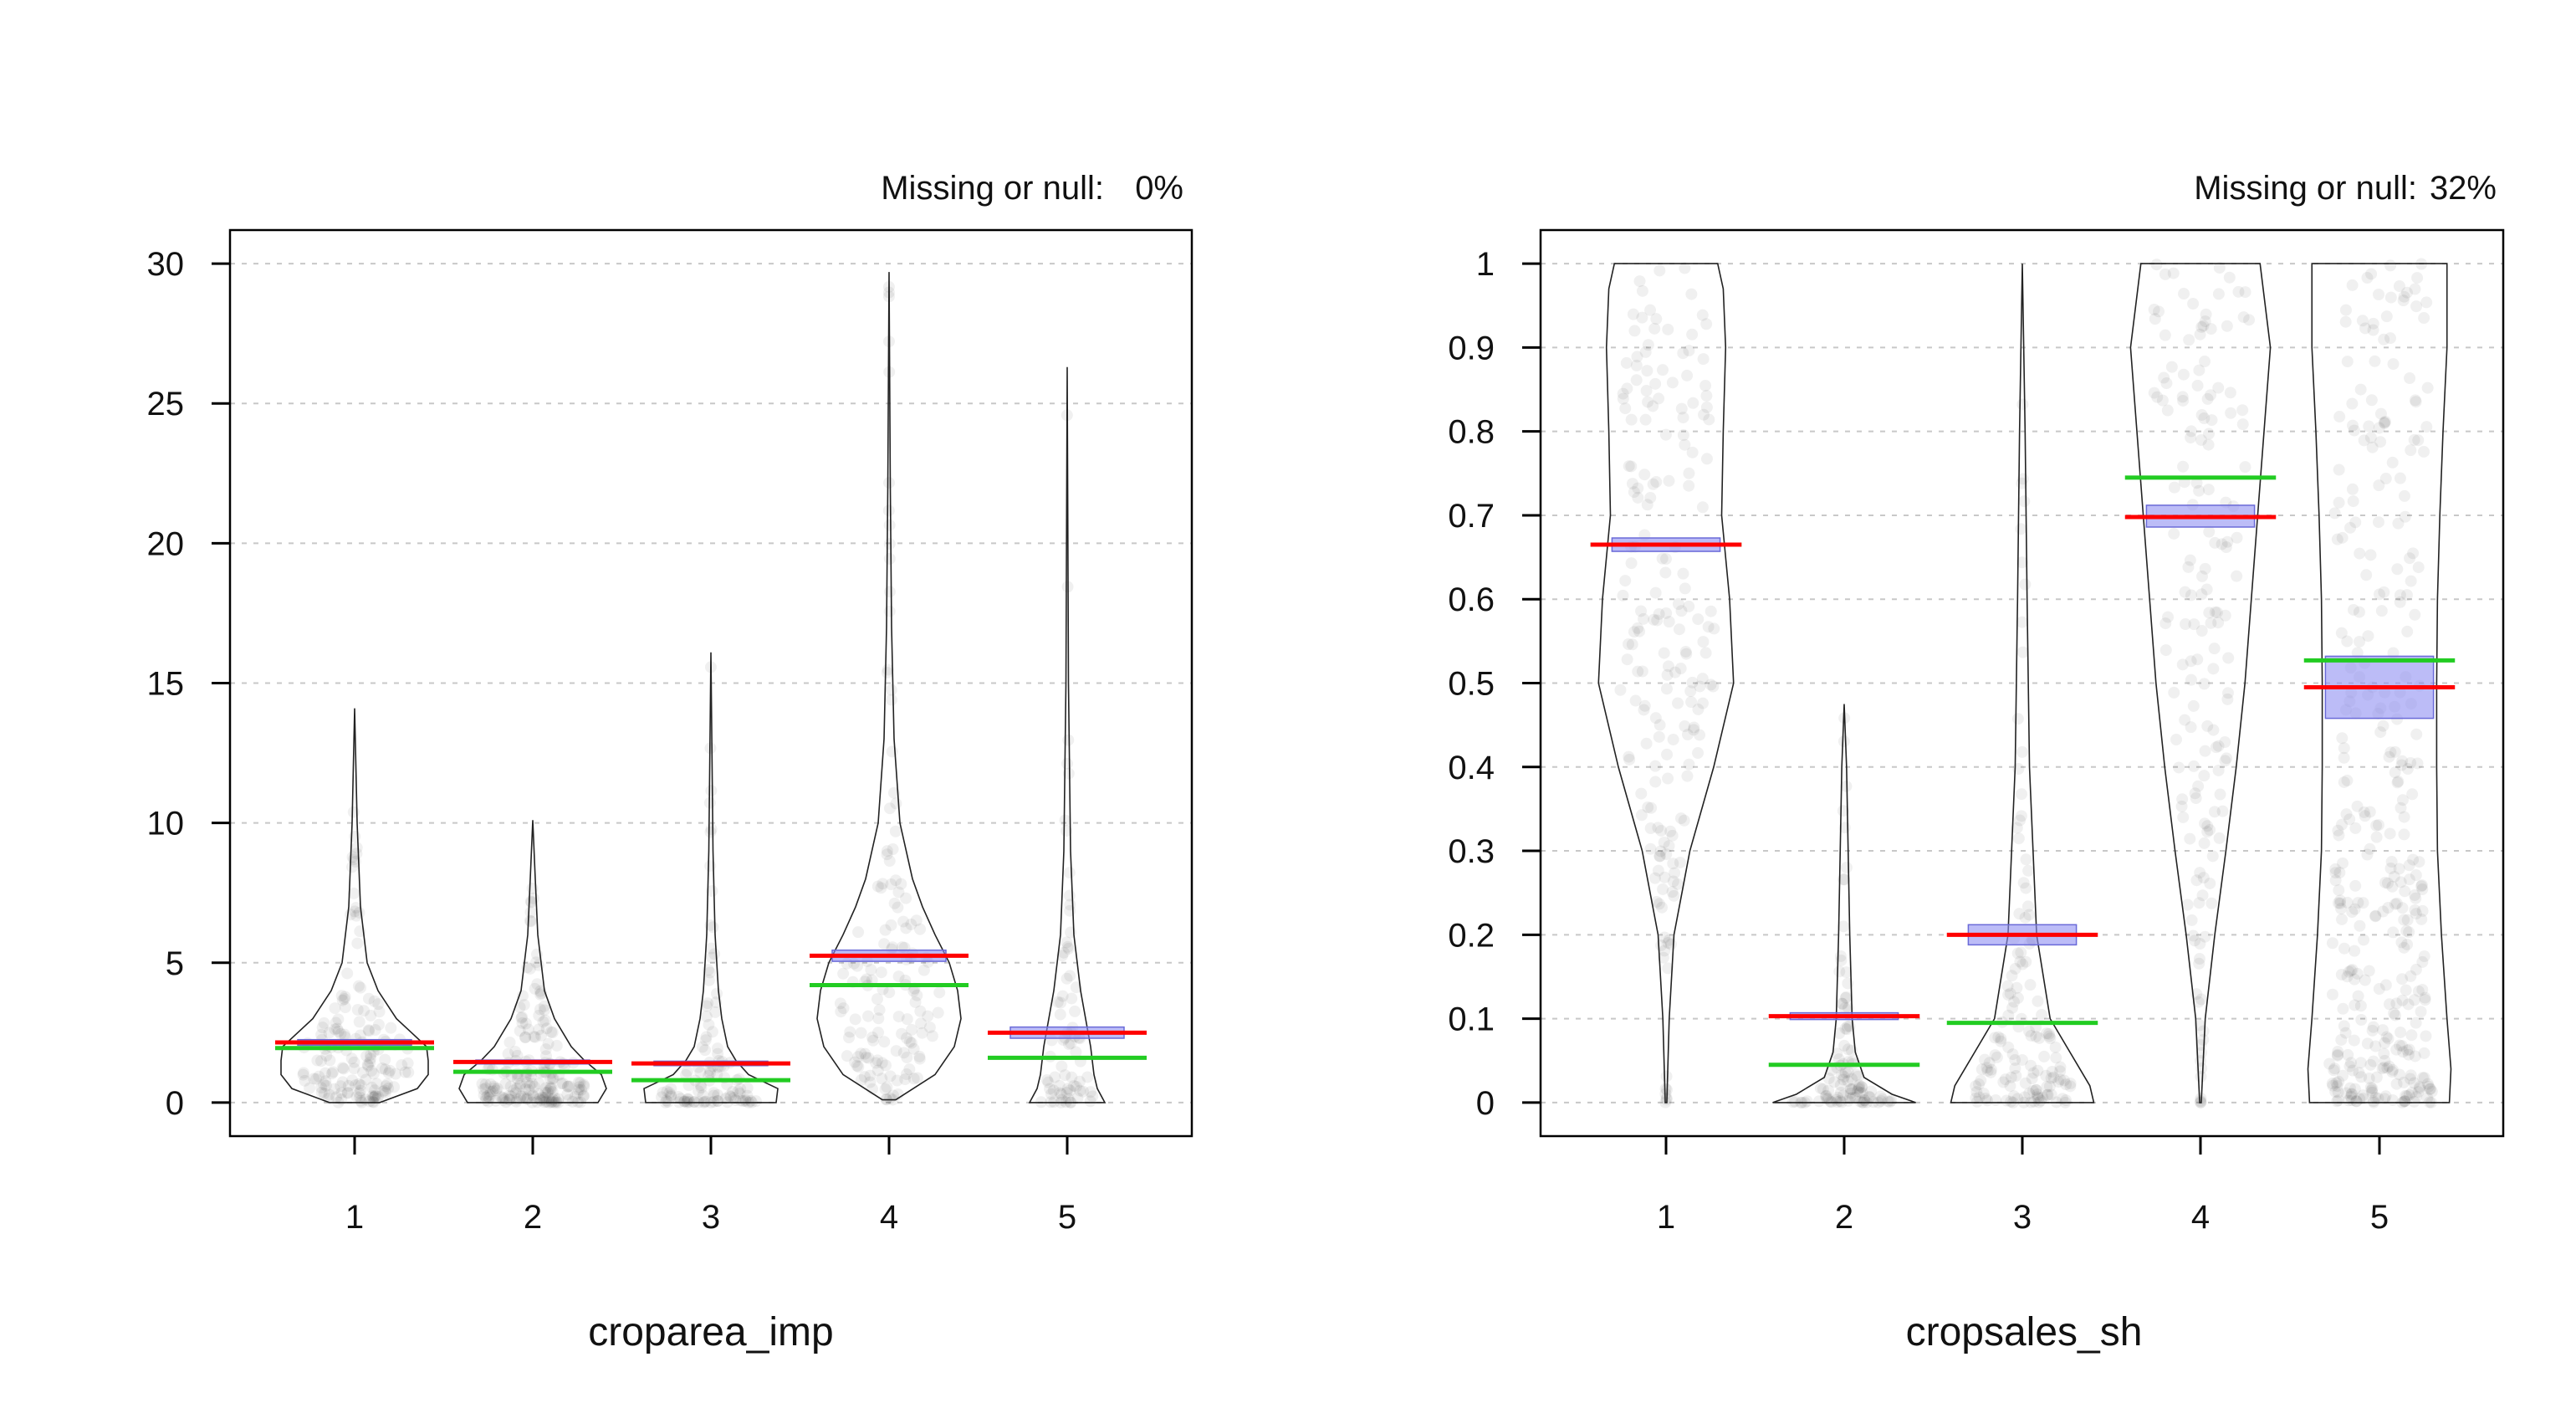 This screenshot has width=2576, height=1403. I want to click on x-tick-label: 5, so click(2379, 1217).